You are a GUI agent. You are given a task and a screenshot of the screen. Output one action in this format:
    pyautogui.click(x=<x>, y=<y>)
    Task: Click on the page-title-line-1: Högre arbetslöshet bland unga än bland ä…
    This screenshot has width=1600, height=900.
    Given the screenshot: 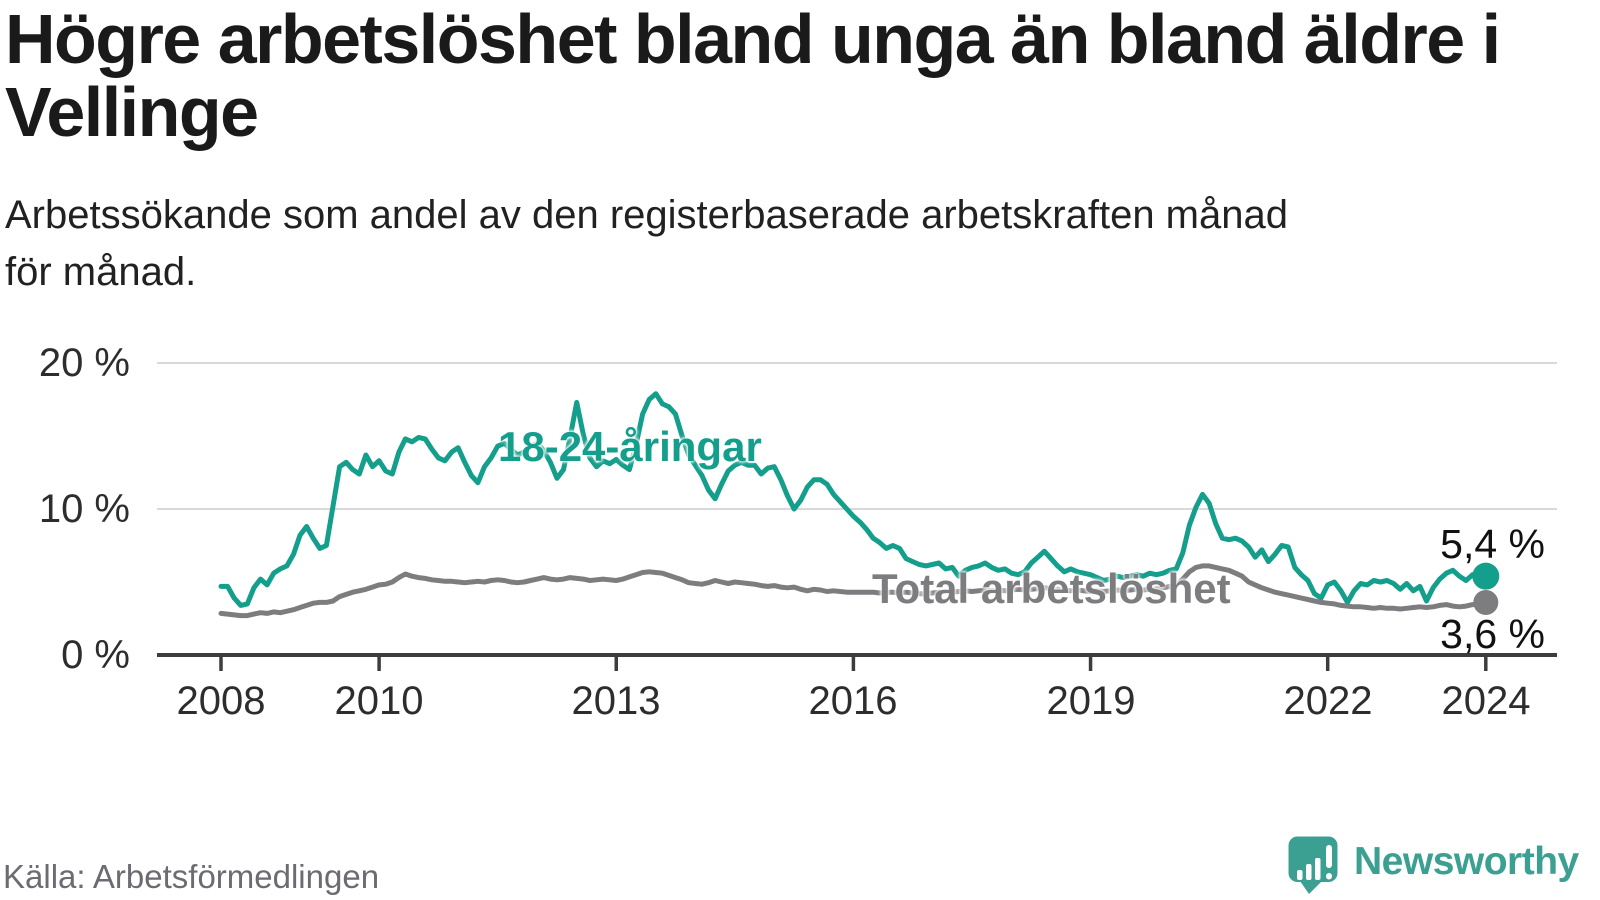 What is the action you would take?
    pyautogui.click(x=753, y=39)
    